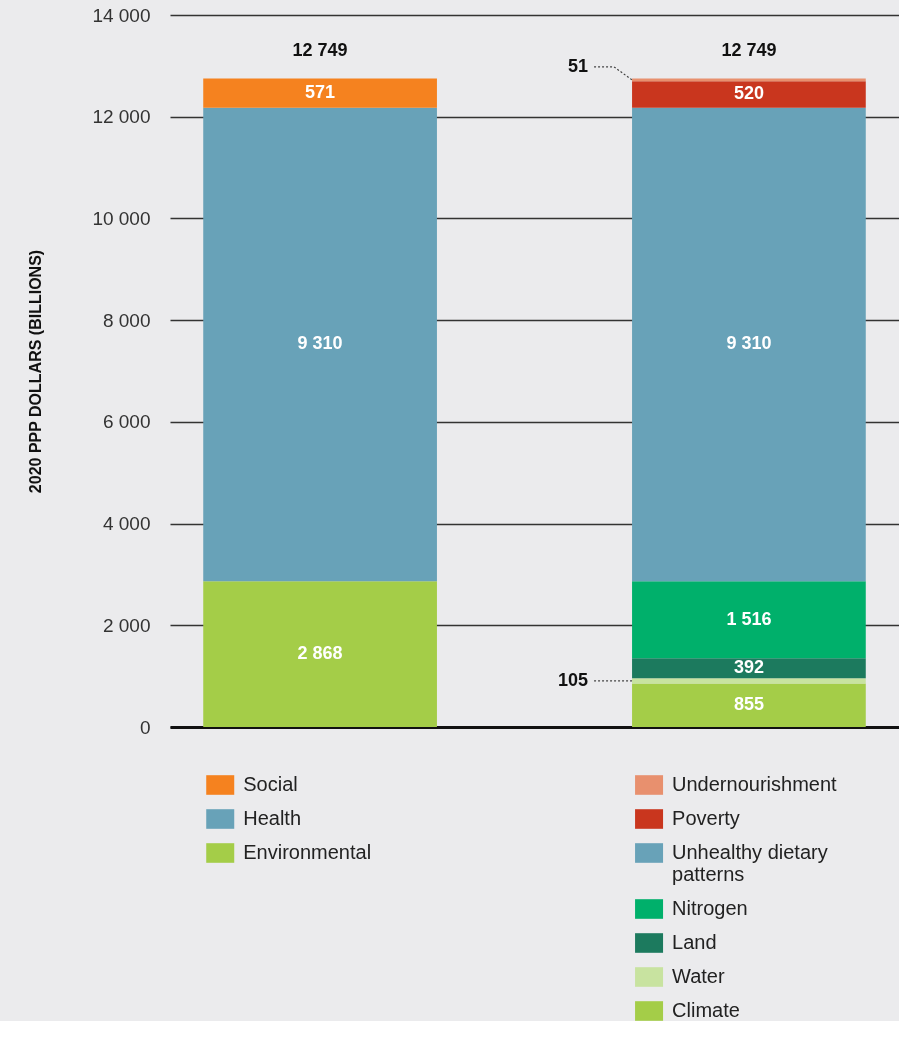 Image resolution: width=904 pixels, height=1042 pixels. Describe the element at coordinates (307, 852) in the screenshot. I see `legend-label: Environmental` at that location.